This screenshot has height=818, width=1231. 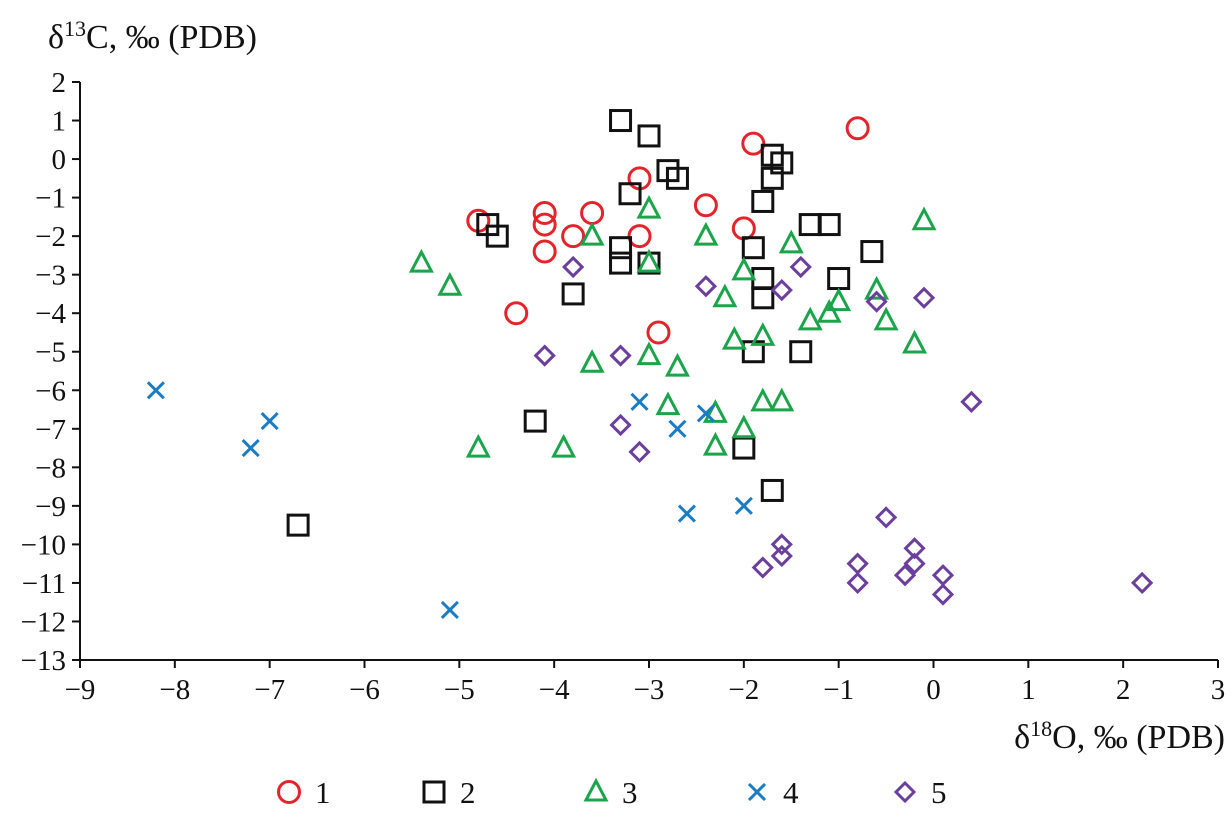 What do you see at coordinates (59, 122) in the screenshot?
I see `y-tick-label: 1` at bounding box center [59, 122].